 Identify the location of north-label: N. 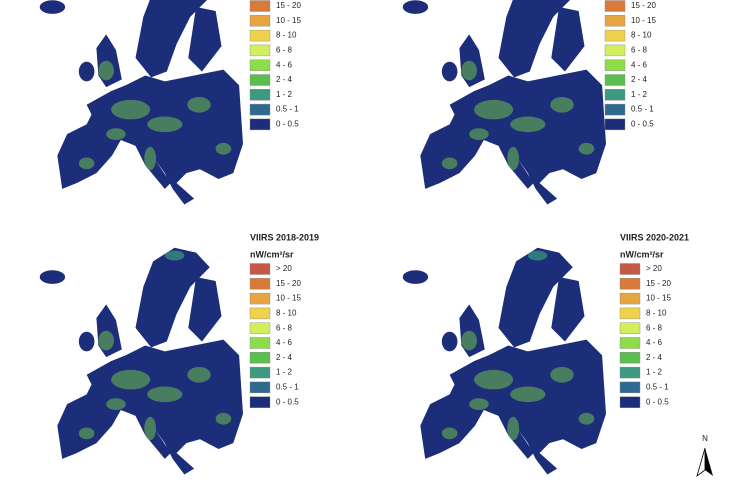
(705, 438).